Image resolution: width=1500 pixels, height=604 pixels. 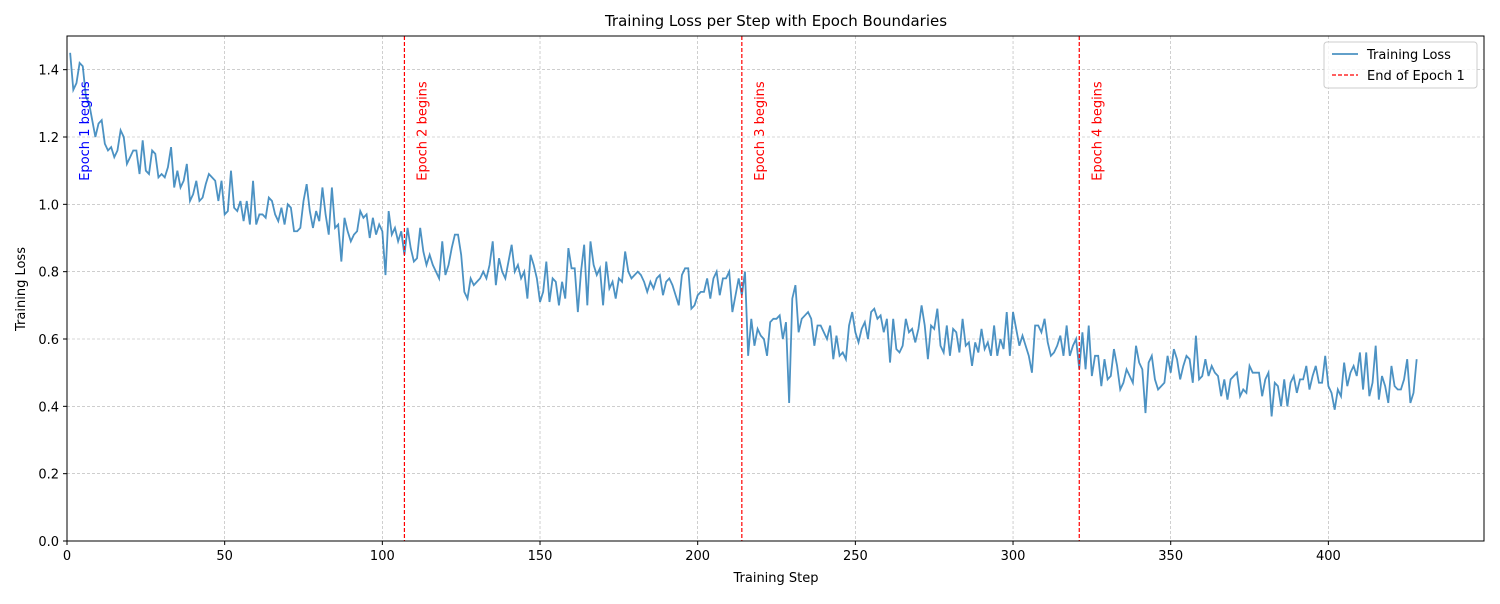 What do you see at coordinates (1097, 131) in the screenshot?
I see `epoch-annotation: Epoch 4 begins` at bounding box center [1097, 131].